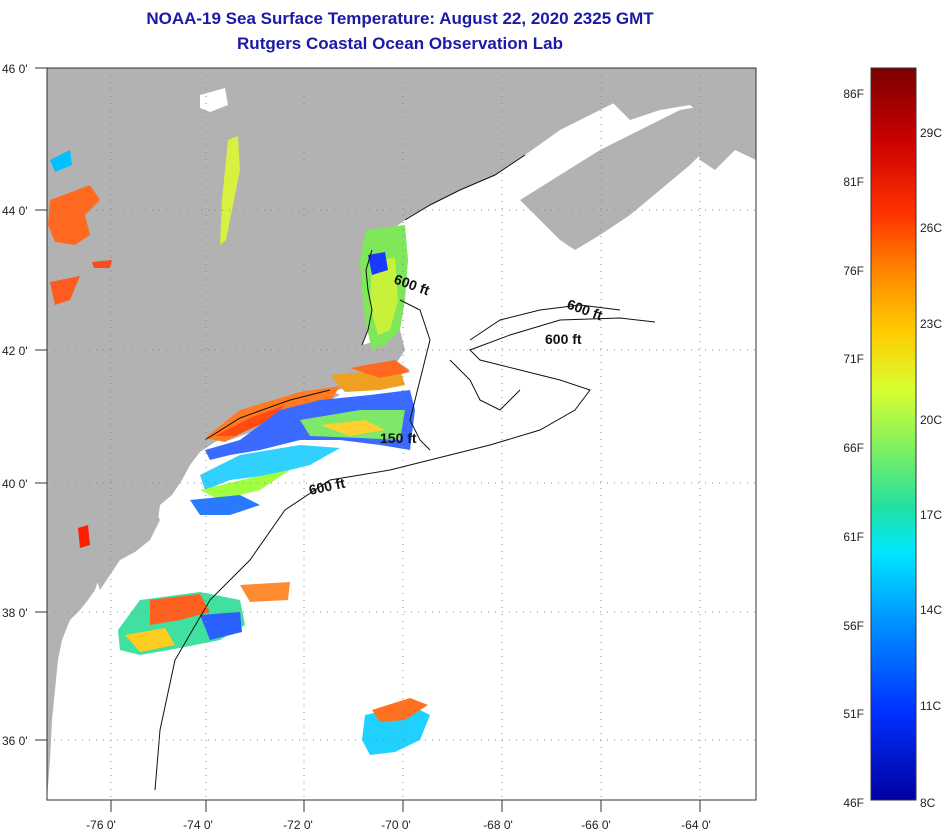 Image resolution: width=944 pixels, height=832 pixels. What do you see at coordinates (853, 803) in the screenshot?
I see `cb-label-f: 46F` at bounding box center [853, 803].